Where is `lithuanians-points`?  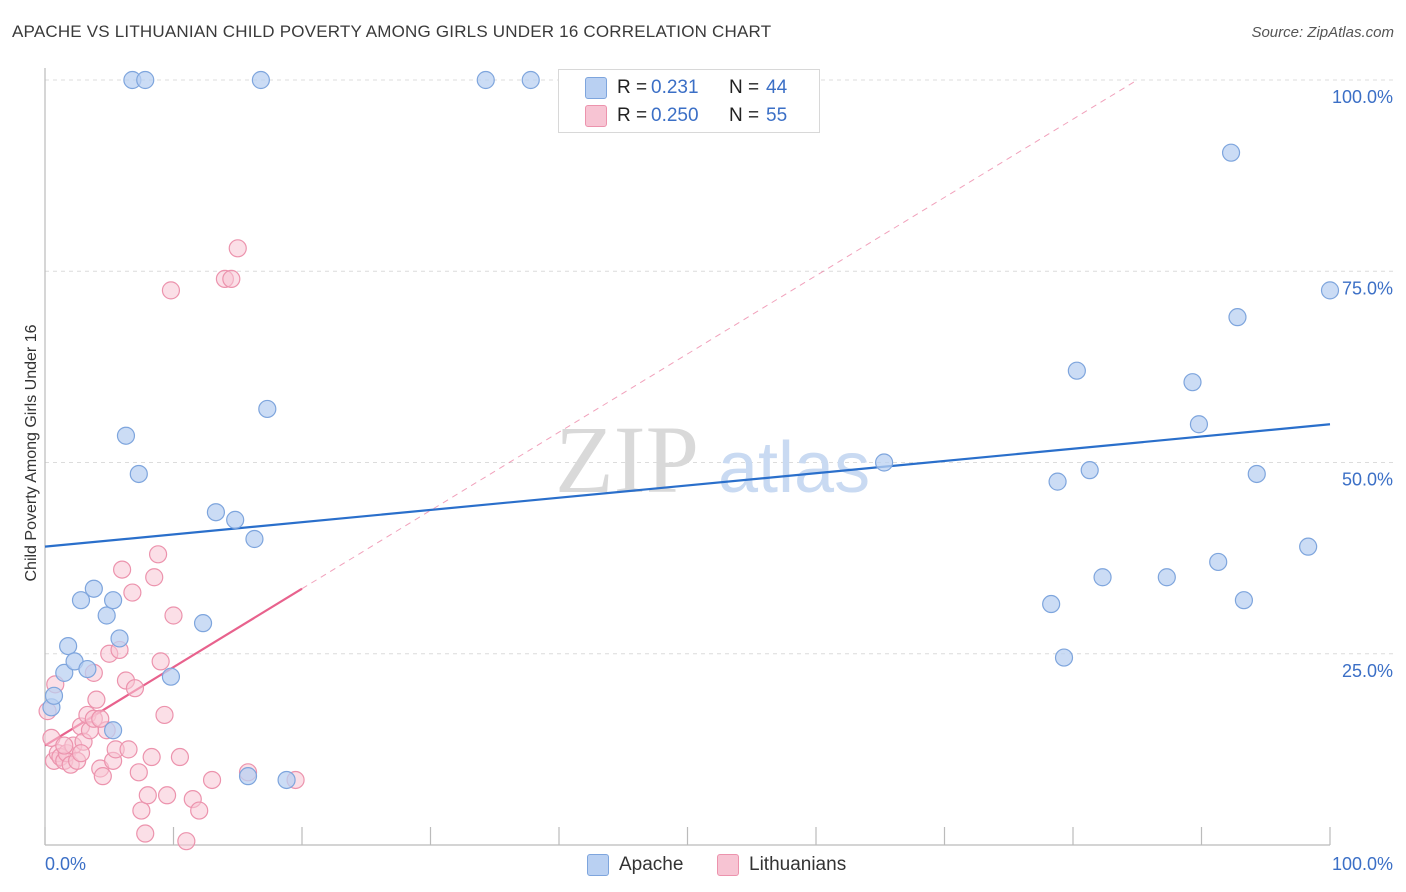 lithuanians-points is located at coordinates (171, 545).